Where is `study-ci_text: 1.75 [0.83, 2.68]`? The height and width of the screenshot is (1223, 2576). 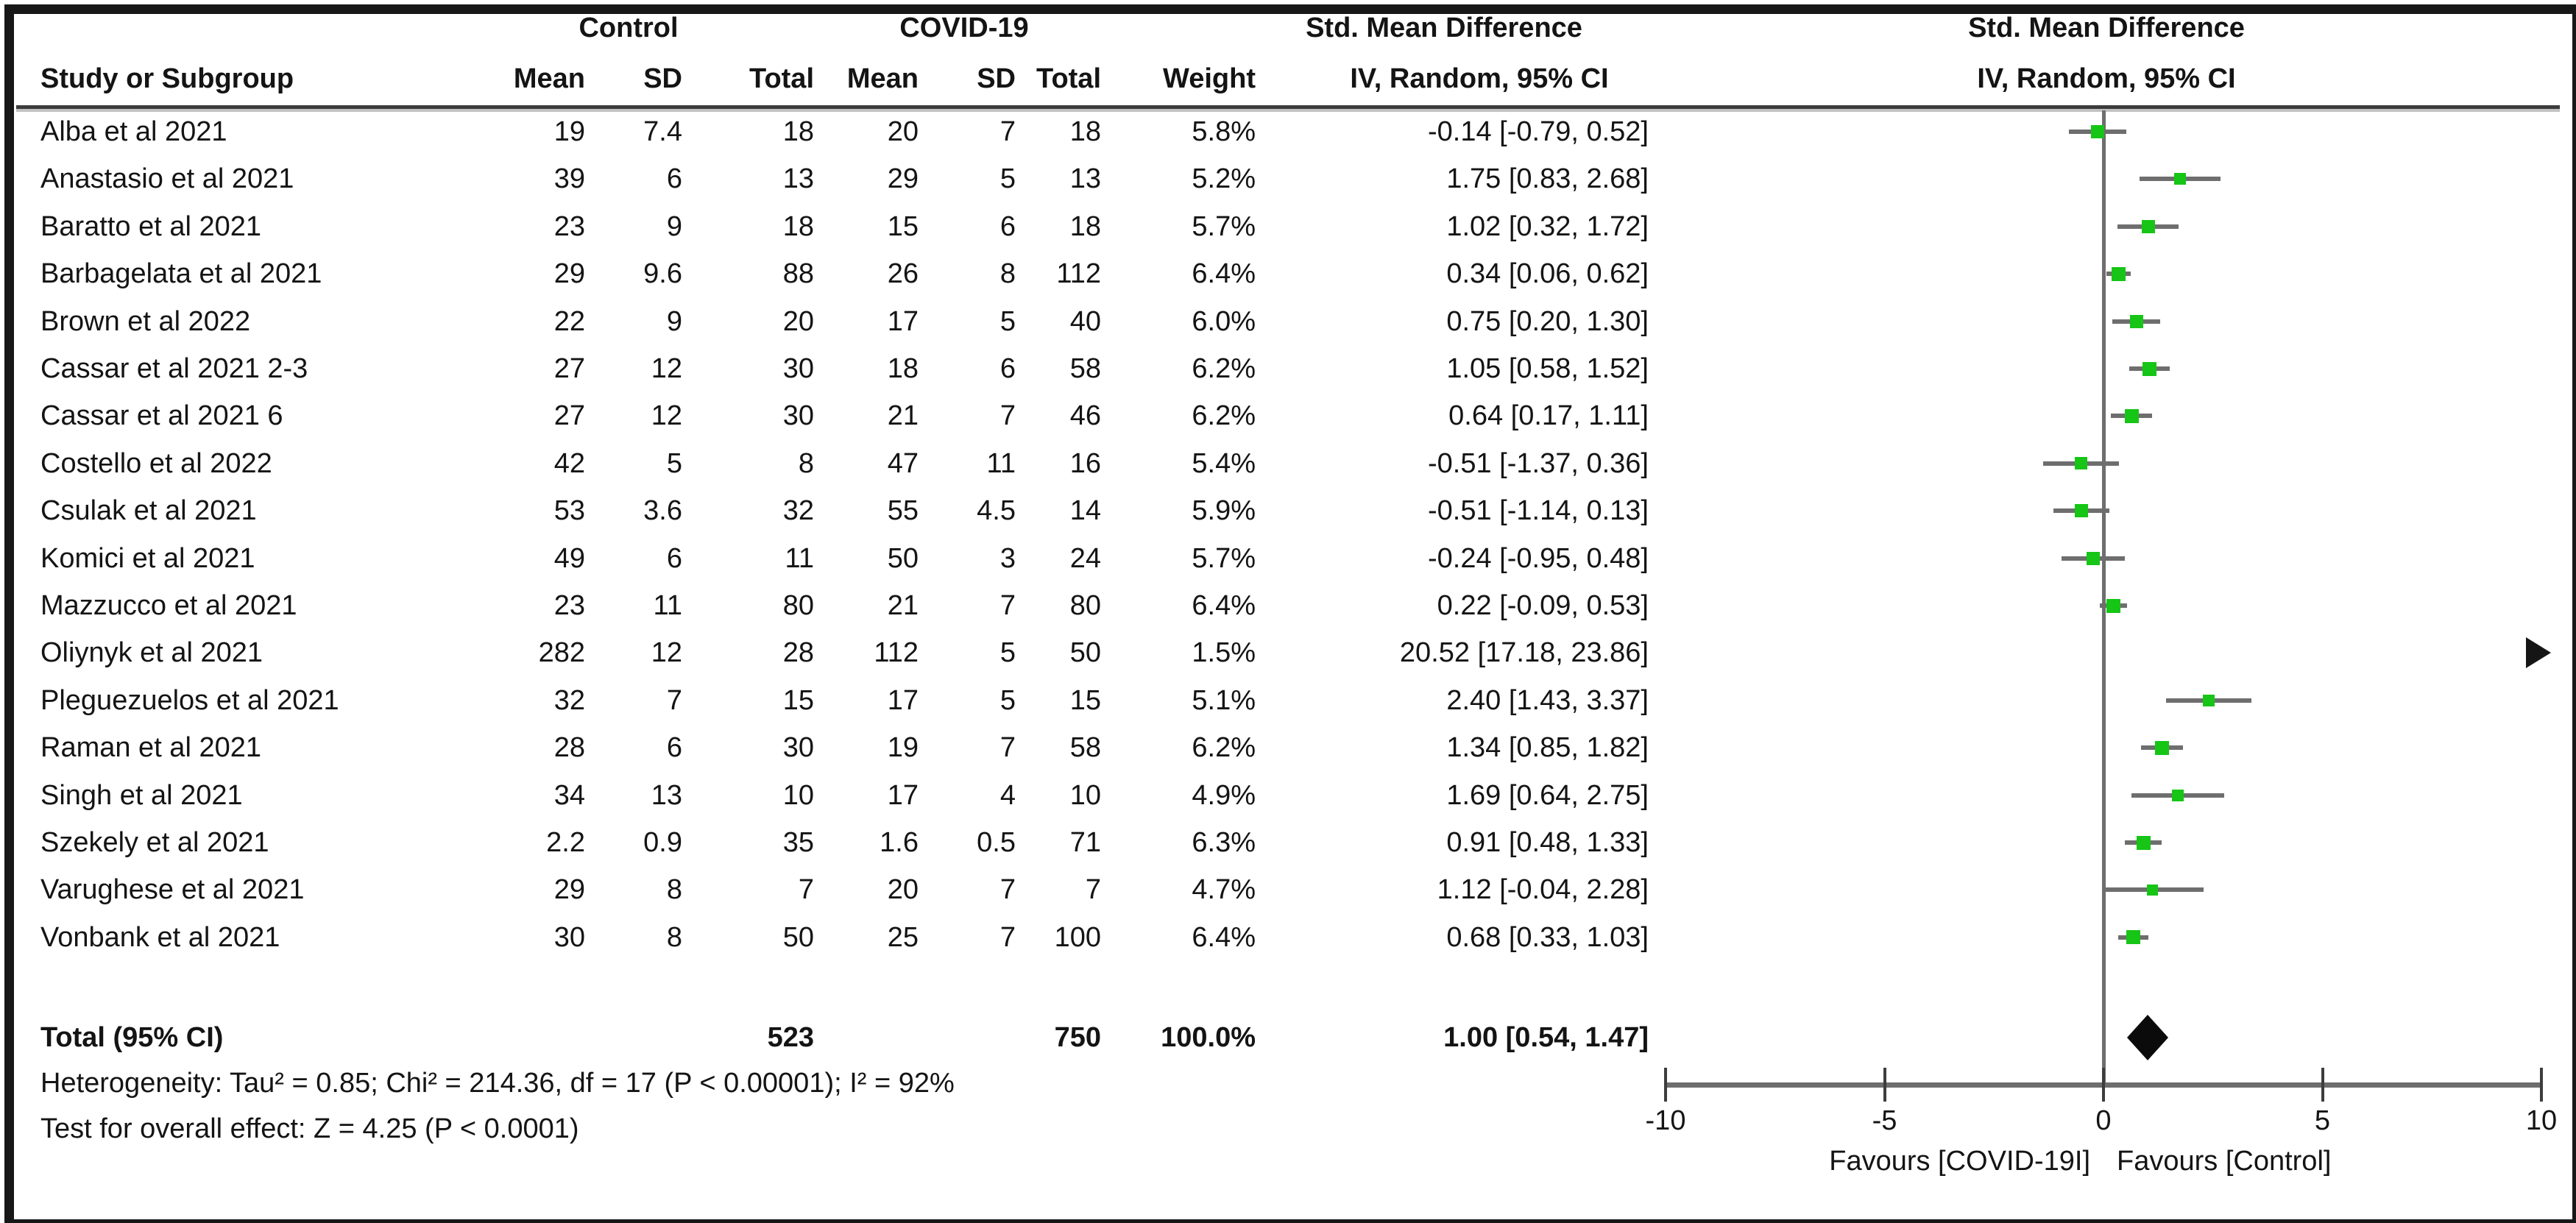 study-ci_text: 1.75 [0.83, 2.68] is located at coordinates (1547, 179).